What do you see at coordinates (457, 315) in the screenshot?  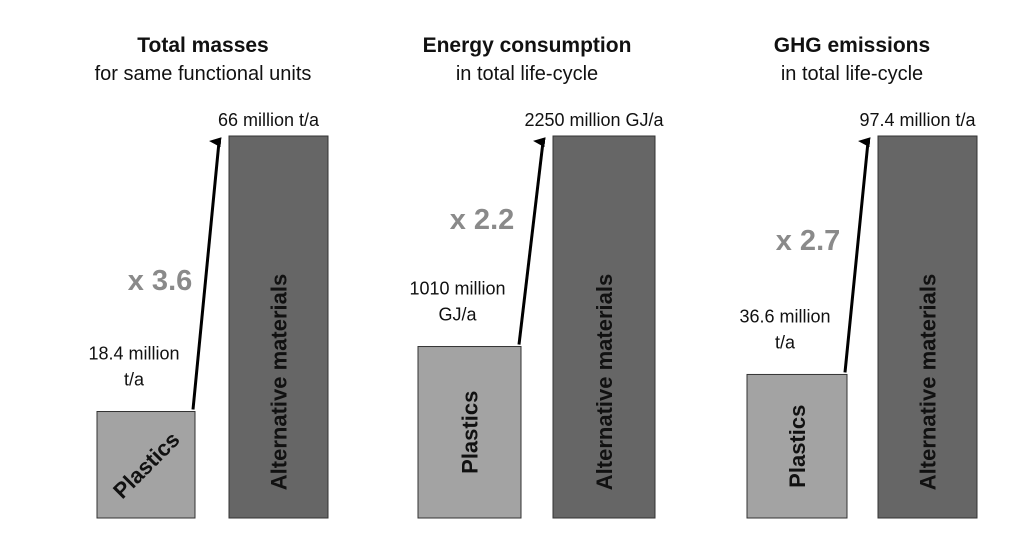 I see `value-label-line: GJ/a` at bounding box center [457, 315].